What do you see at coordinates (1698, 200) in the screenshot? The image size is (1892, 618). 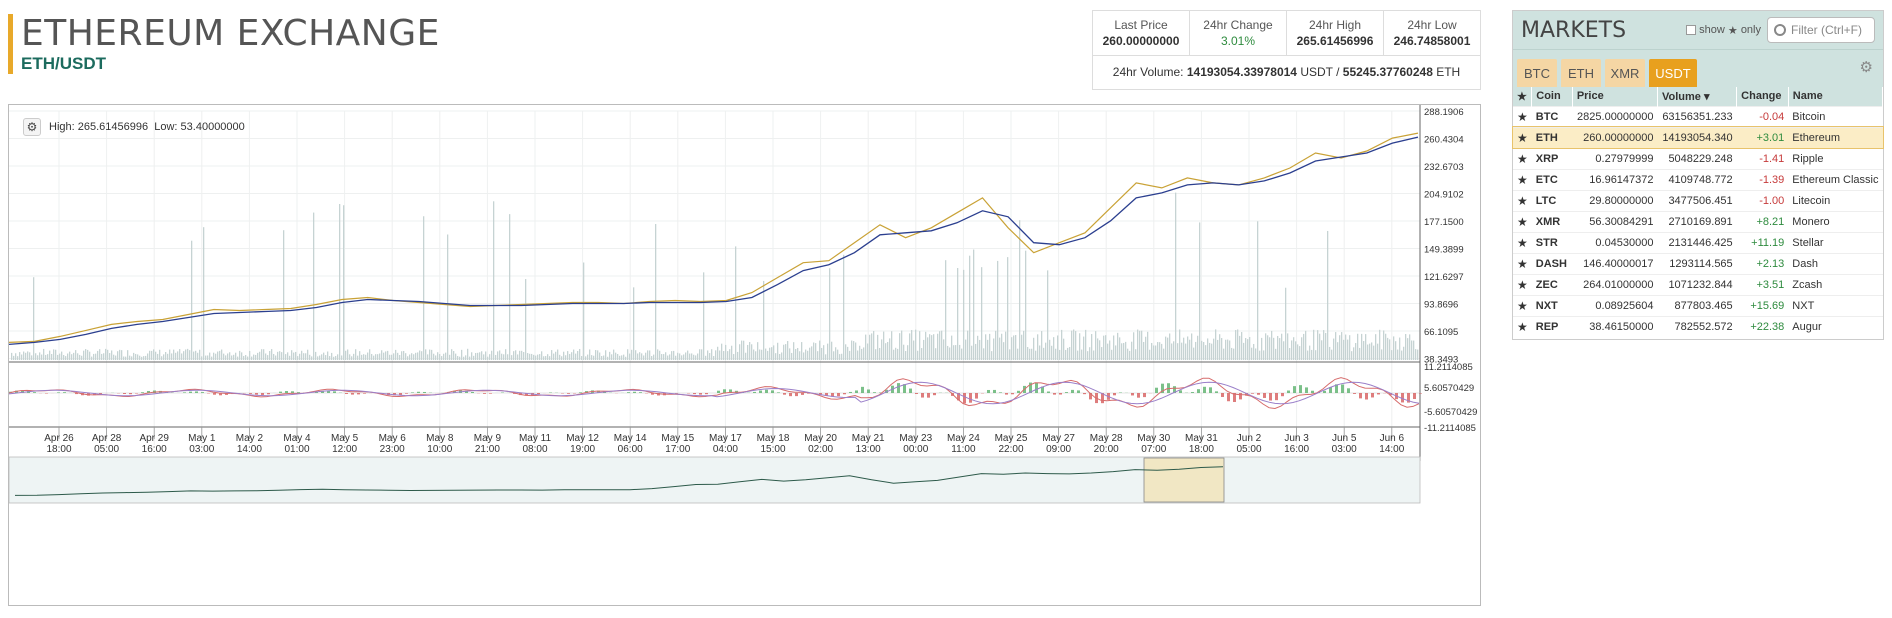 I see `table-row: ★ LTC 29.80000000 3477506.451 -1.00 Litecoin` at bounding box center [1698, 200].